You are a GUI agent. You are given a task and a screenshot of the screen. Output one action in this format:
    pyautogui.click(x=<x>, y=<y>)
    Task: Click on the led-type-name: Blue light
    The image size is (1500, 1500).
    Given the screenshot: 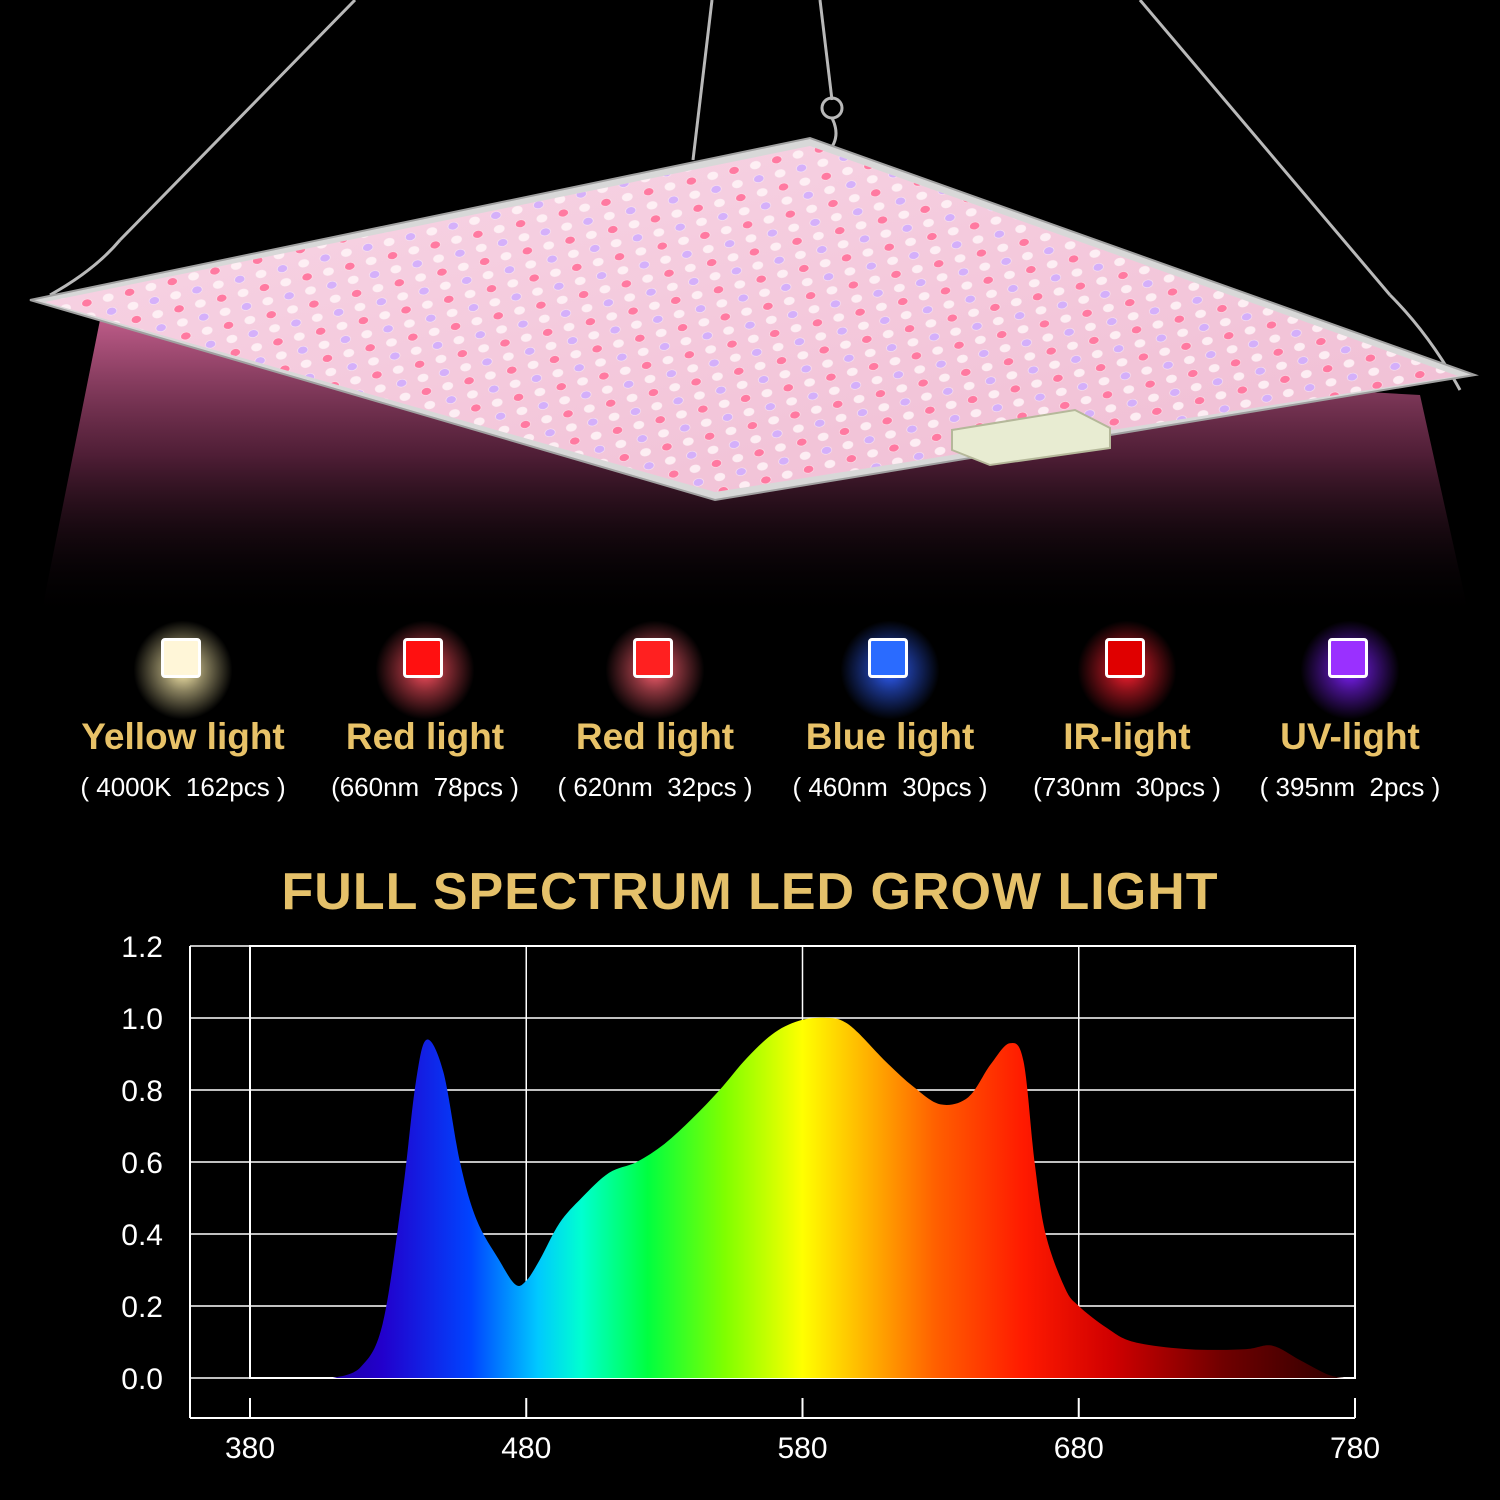 What is the action you would take?
    pyautogui.click(x=890, y=736)
    